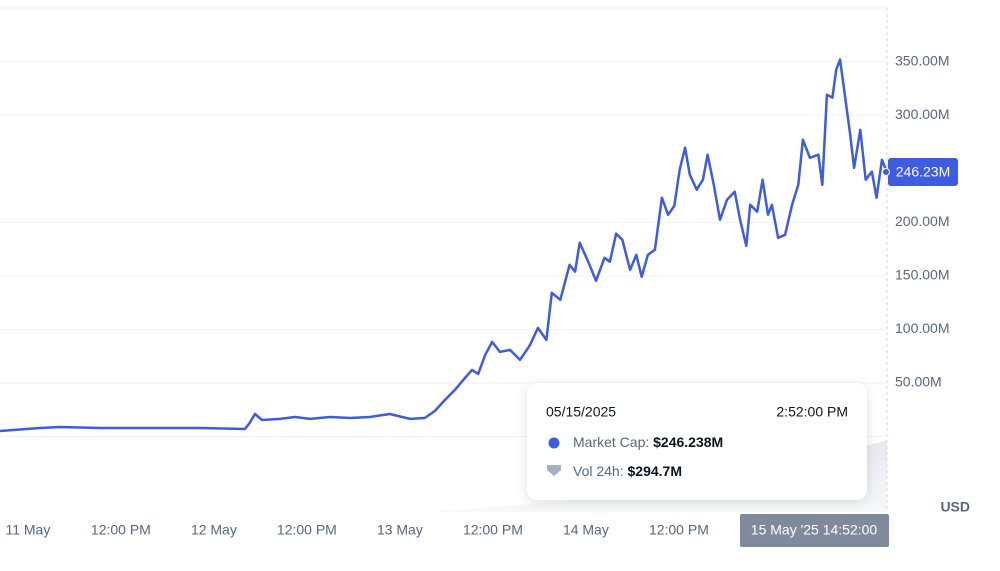 This screenshot has height=571, width=1000. Describe the element at coordinates (214, 530) in the screenshot. I see `x-tick-label: 12 May` at that location.